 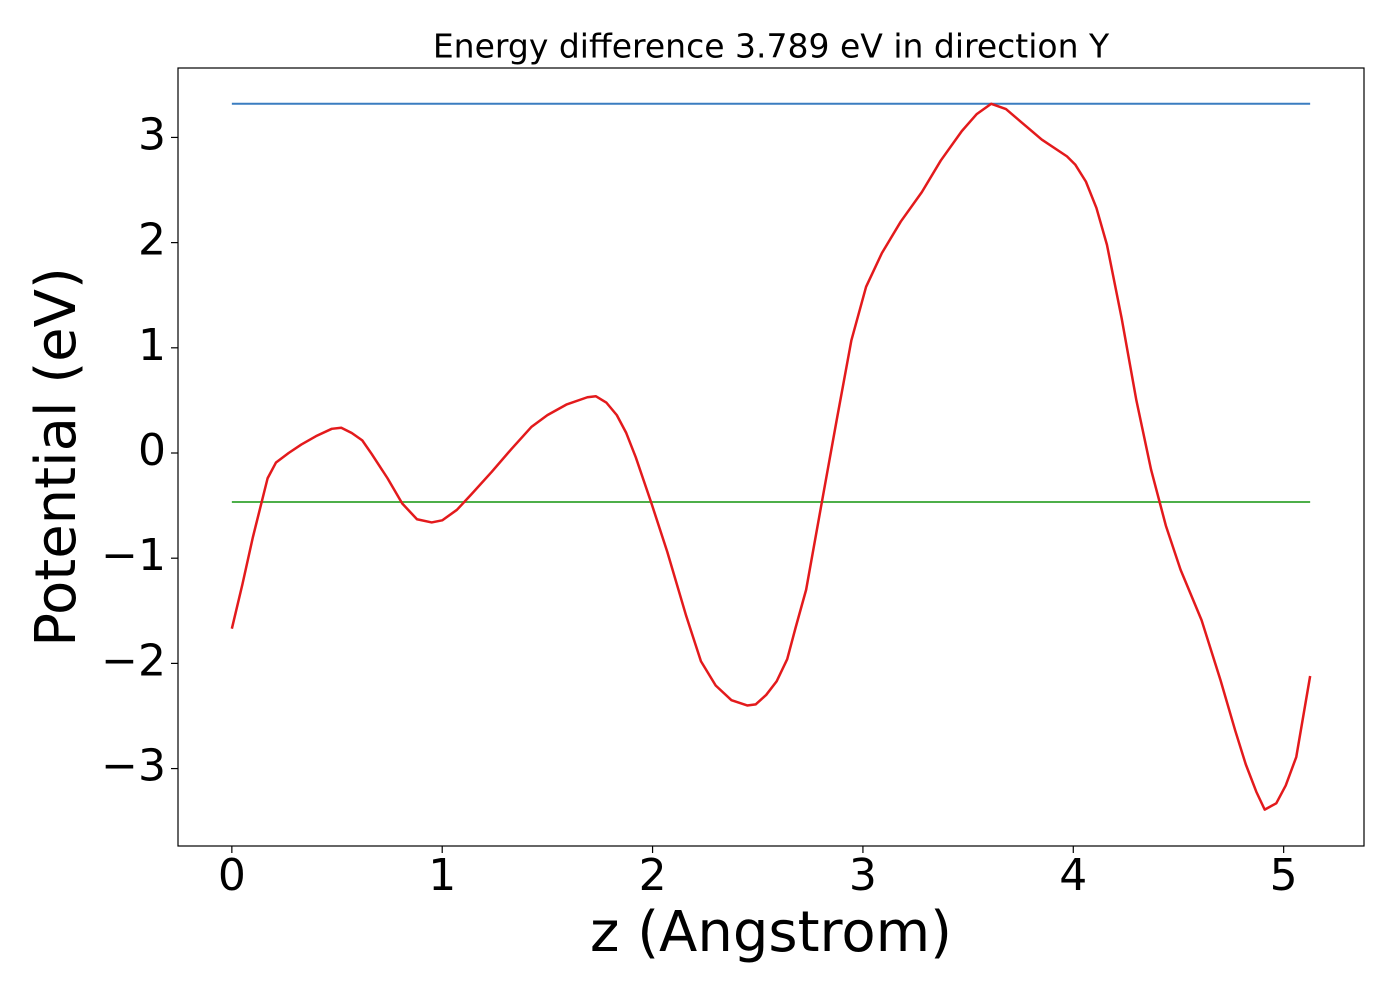 I want to click on y-tick-label: 2, so click(x=152, y=240).